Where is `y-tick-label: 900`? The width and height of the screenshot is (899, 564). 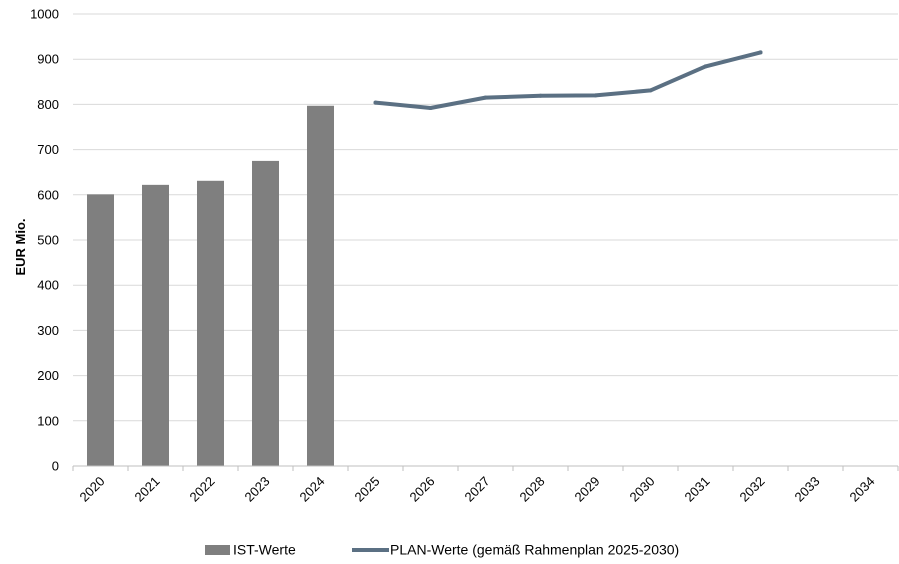
y-tick-label: 900 is located at coordinates (48, 59).